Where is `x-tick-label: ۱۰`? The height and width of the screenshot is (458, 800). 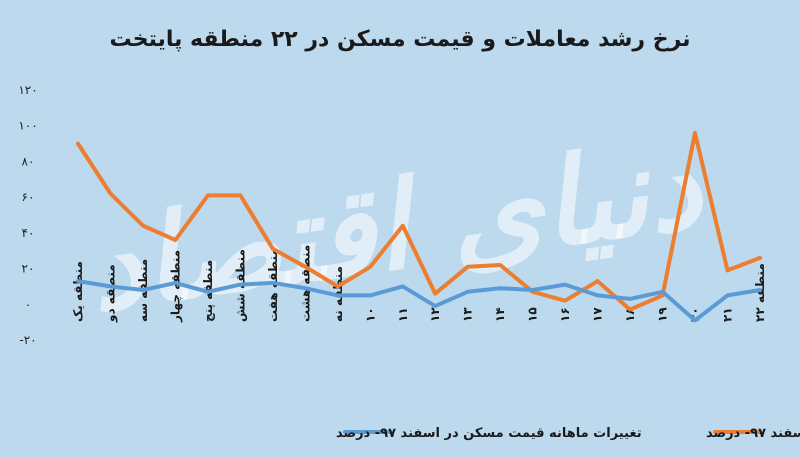 x-tick-label: ۱۰ is located at coordinates (370, 314).